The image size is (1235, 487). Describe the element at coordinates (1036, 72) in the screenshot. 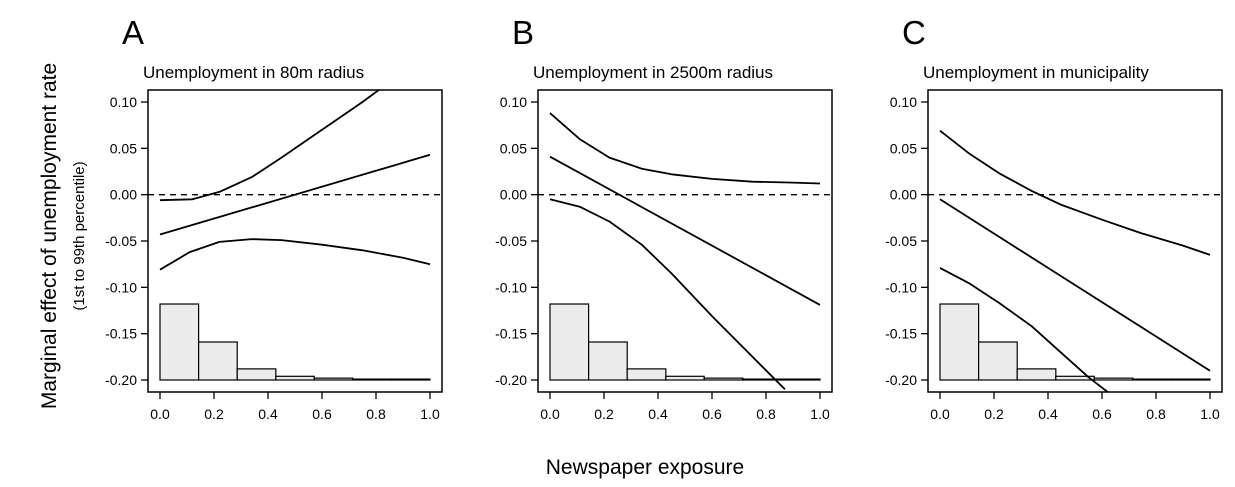

I see `panel-title: Unemployment in municipality` at that location.